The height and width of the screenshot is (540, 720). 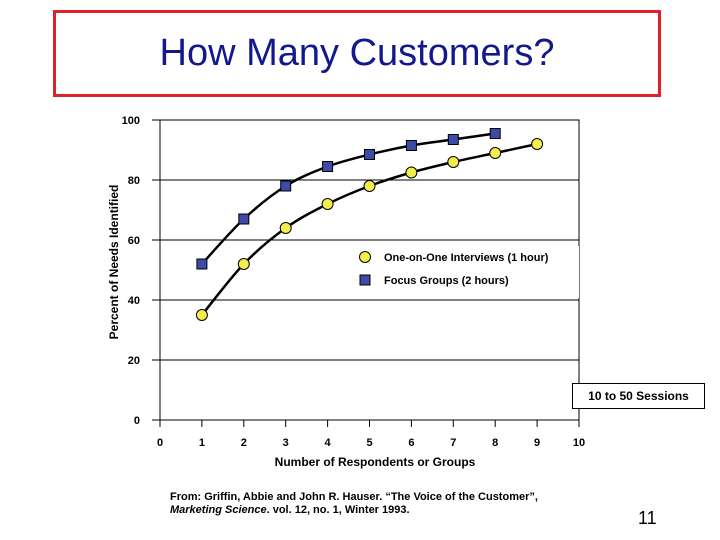 What do you see at coordinates (371, 434) in the screenshot?
I see `x-ticks: 0 1 2 3 4 5 6 7 8 9 10` at bounding box center [371, 434].